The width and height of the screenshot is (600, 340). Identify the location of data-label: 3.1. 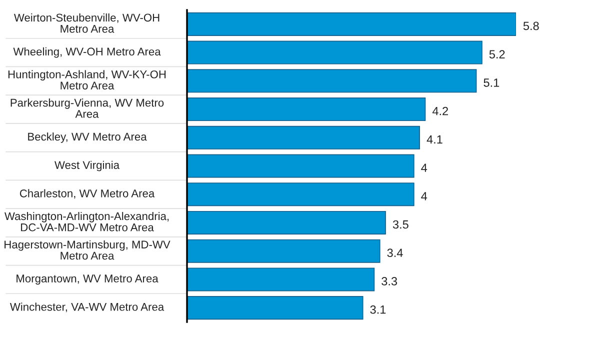
(378, 309).